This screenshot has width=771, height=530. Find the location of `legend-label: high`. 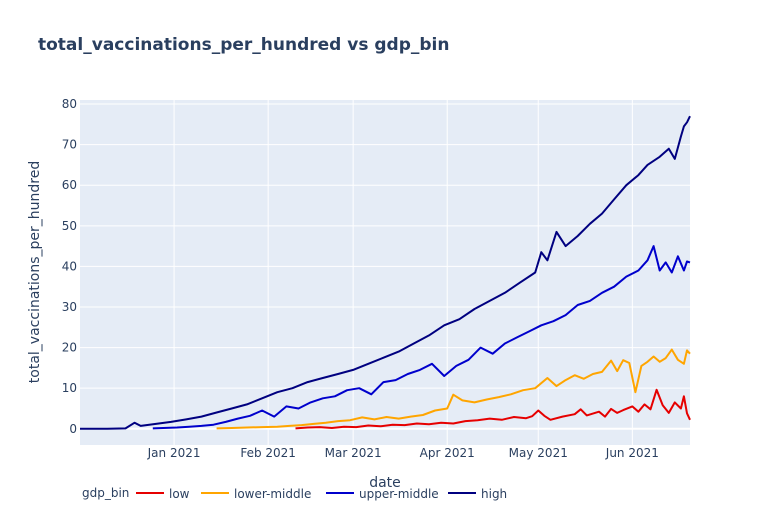

legend-label: high is located at coordinates (494, 494).